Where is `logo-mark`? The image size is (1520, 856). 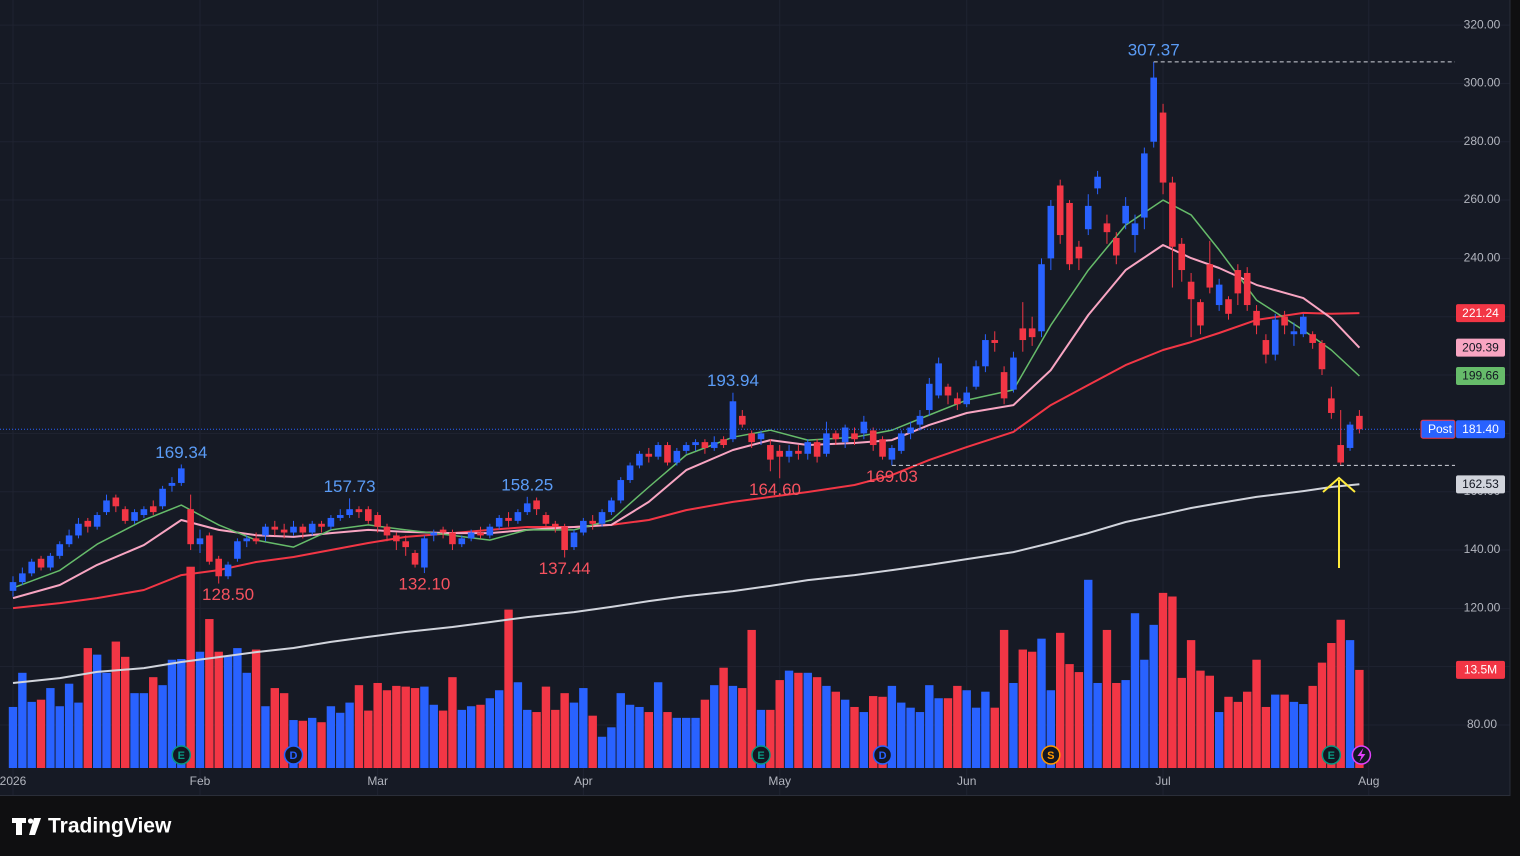 logo-mark is located at coordinates (30, 821).